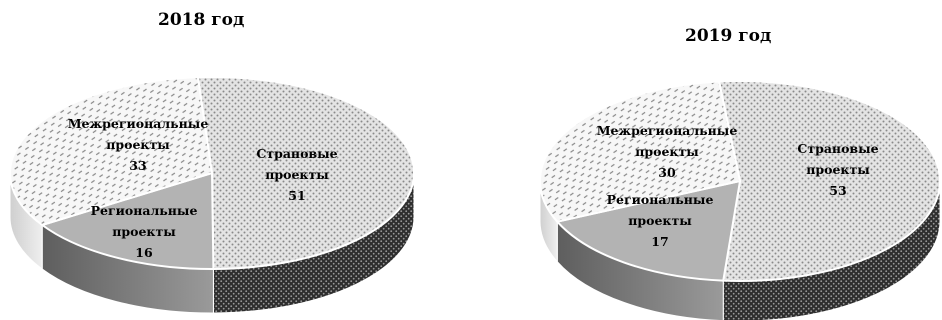 This screenshot has height=320, width=942. Describe the element at coordinates (138, 144) in the screenshot. I see `slice-interregional-label: Межрегиональные проекты 33` at that location.